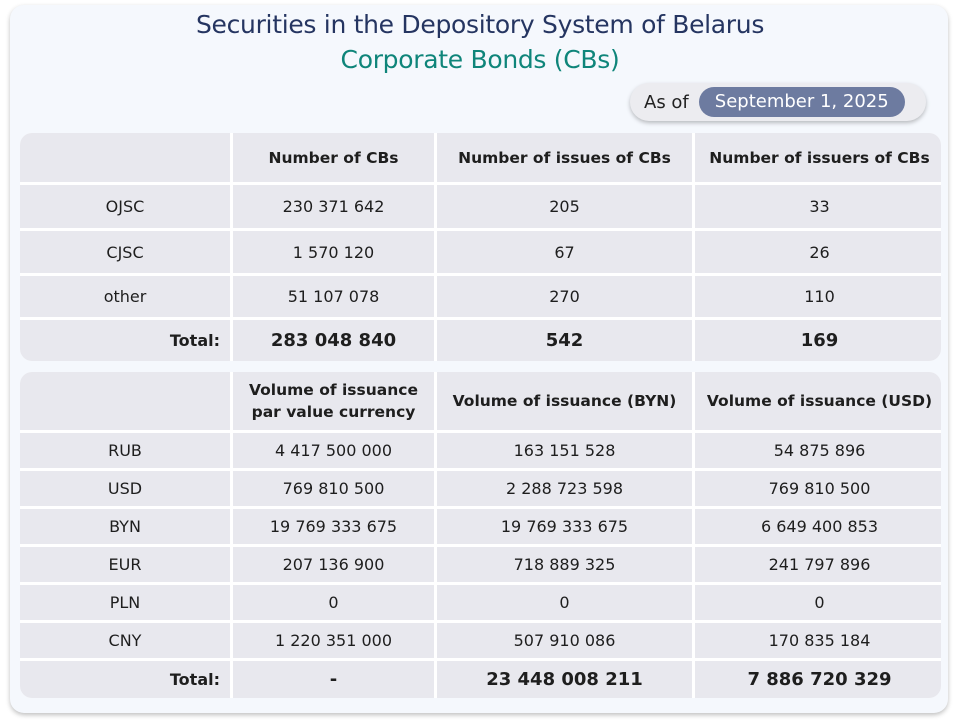  What do you see at coordinates (818, 564) in the screenshot?
I see `table-cell: 241 797 896` at bounding box center [818, 564].